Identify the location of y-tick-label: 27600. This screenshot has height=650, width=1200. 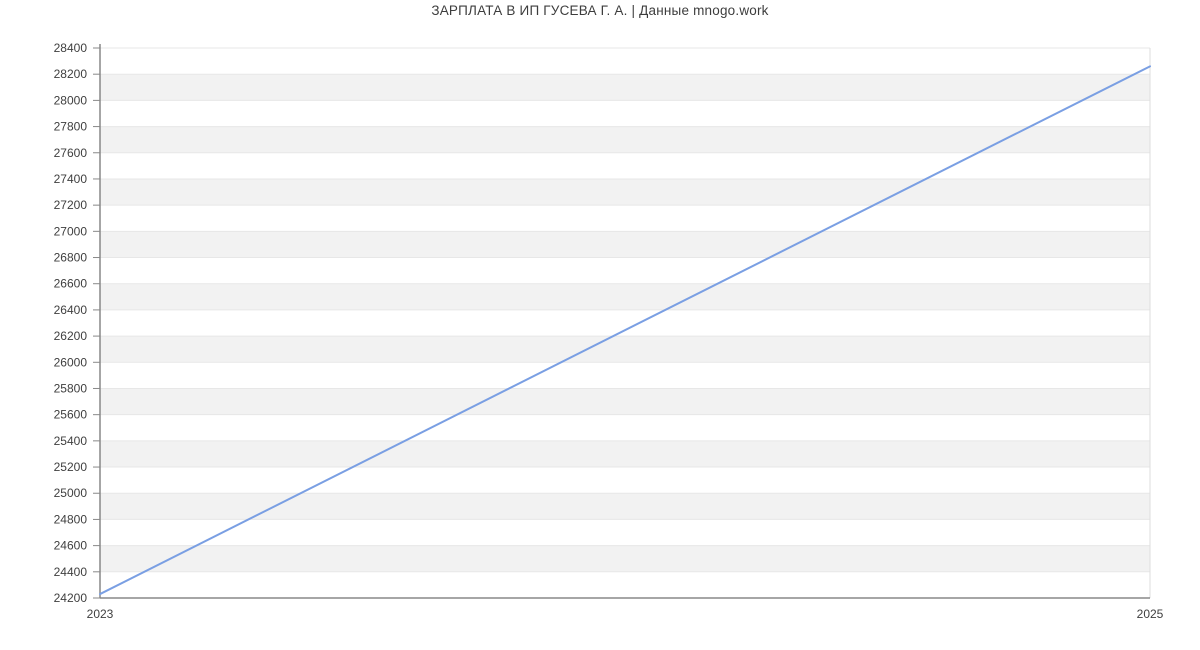
(71, 153).